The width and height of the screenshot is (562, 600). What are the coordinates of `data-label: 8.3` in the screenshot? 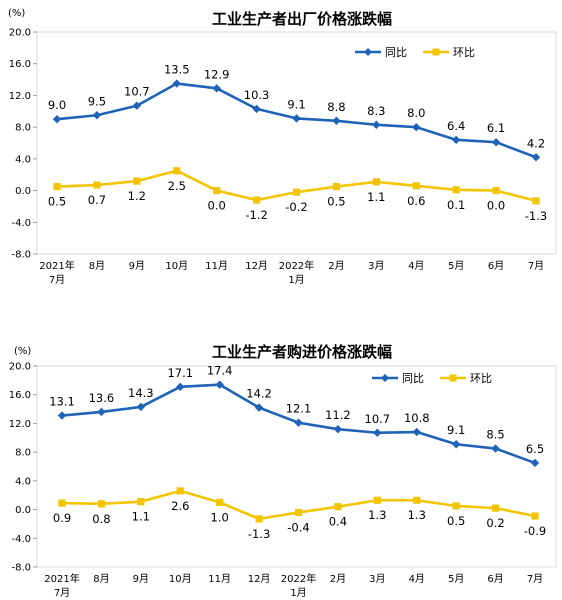 It's located at (376, 111).